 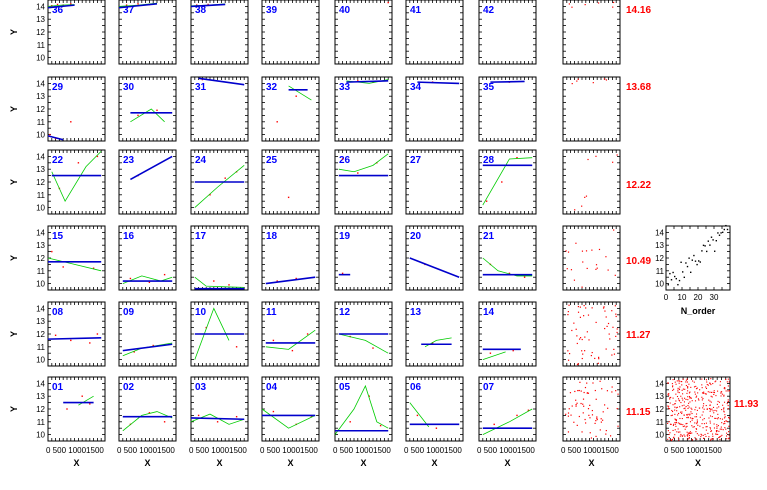 I want to click on fit-line, so click(x=507, y=81).